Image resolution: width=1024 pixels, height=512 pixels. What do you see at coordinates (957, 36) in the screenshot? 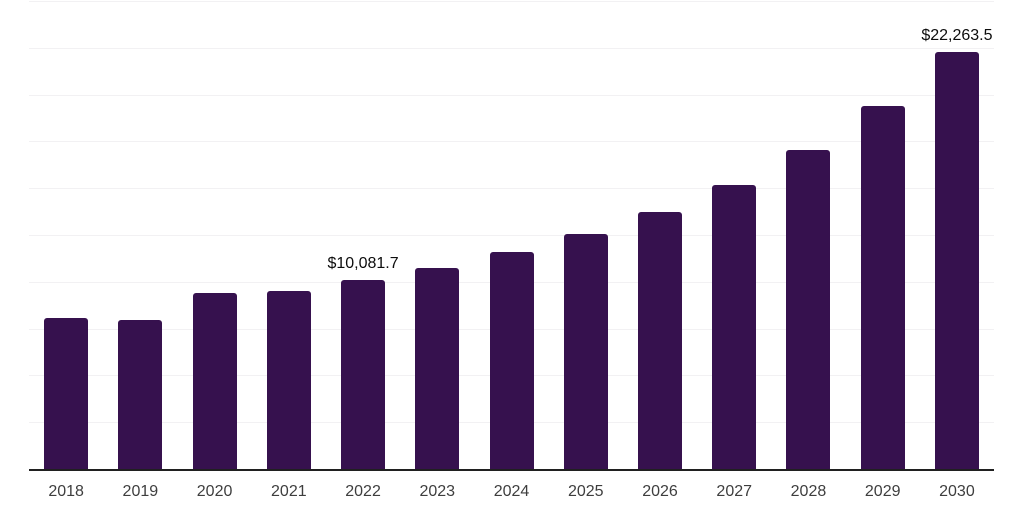
I see `bar-value-label-2030: $22,263.5` at bounding box center [957, 36].